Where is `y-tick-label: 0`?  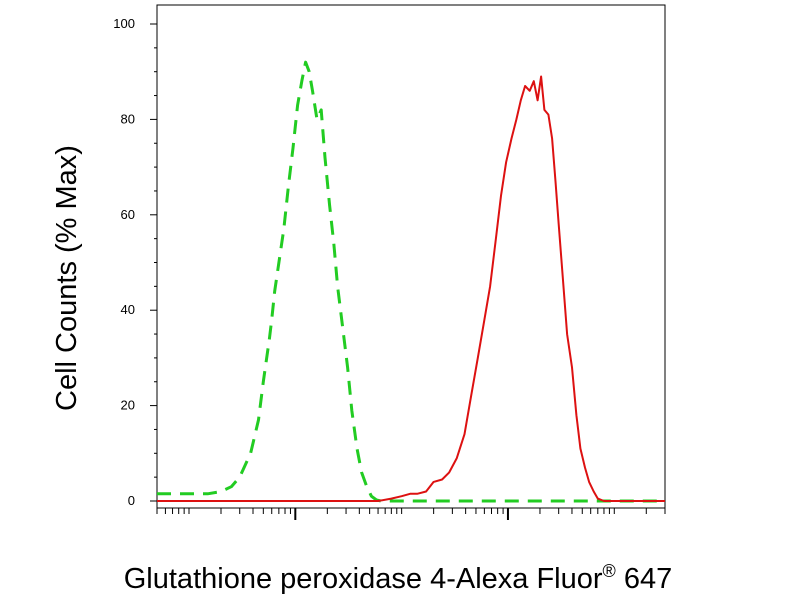
y-tick-label: 0 is located at coordinates (131, 500).